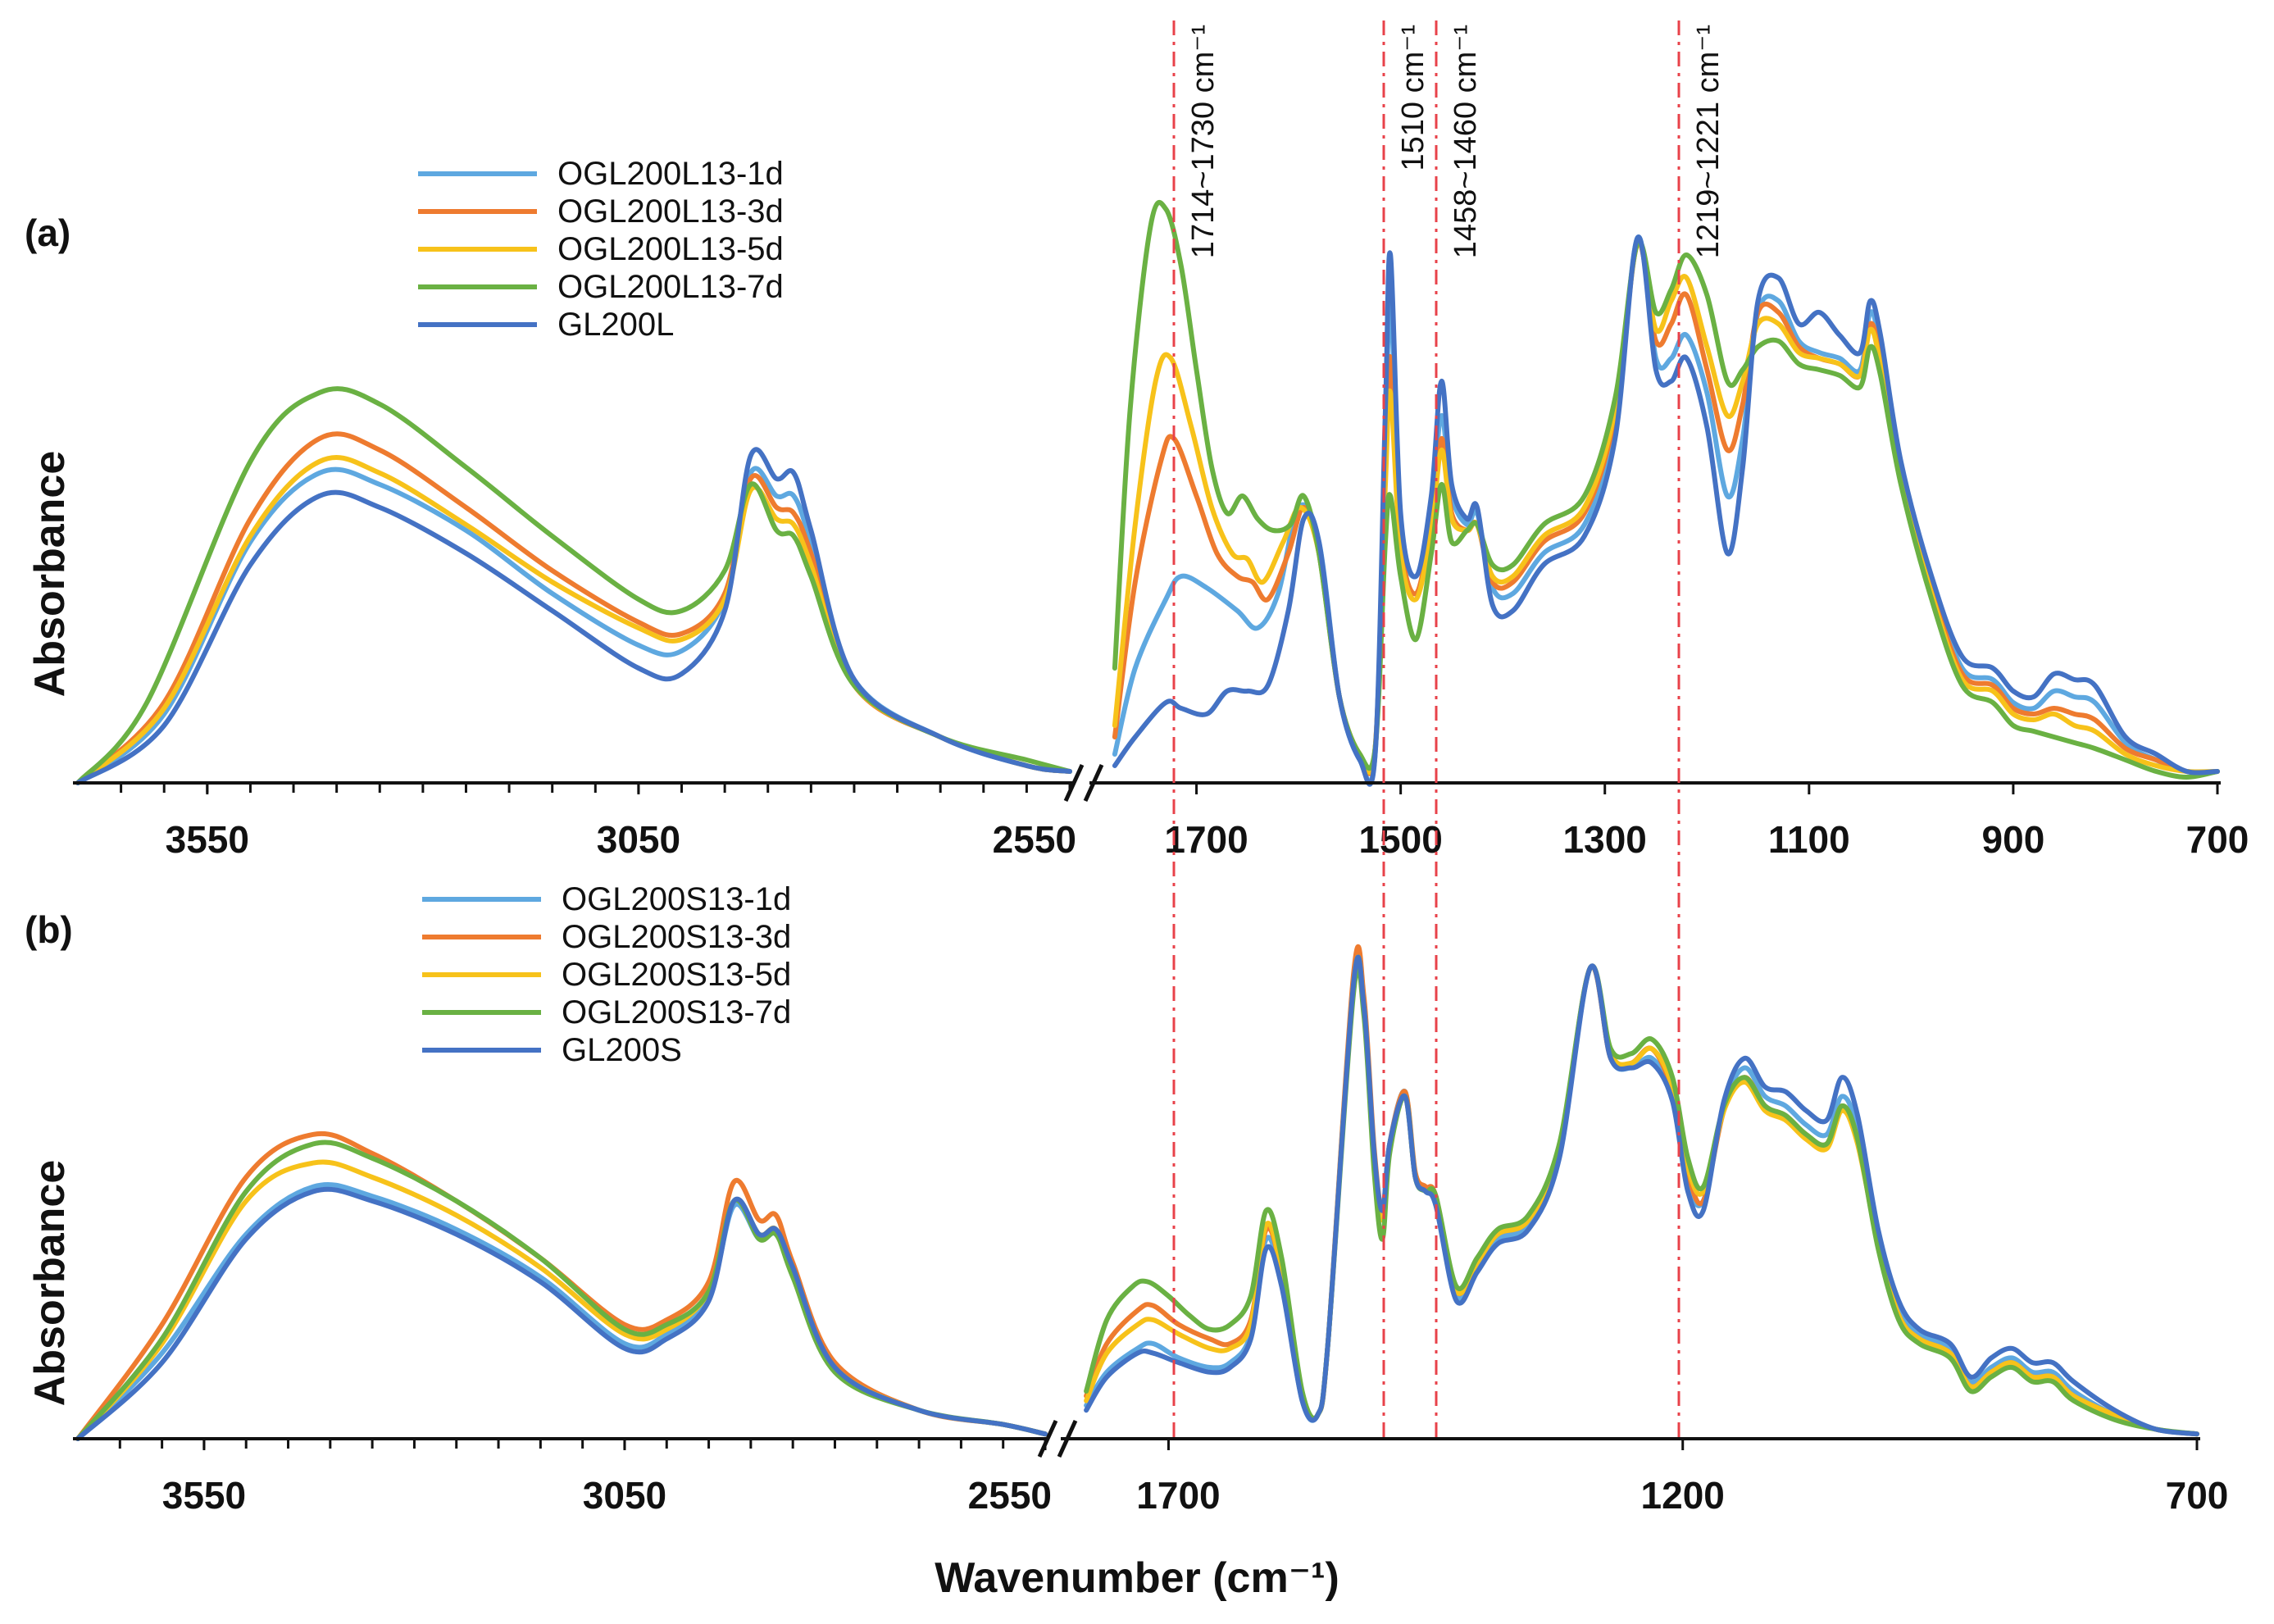 The height and width of the screenshot is (1624, 2274). Describe the element at coordinates (561, 1313) in the screenshot. I see `panel-b-series-4-high-line` at that location.